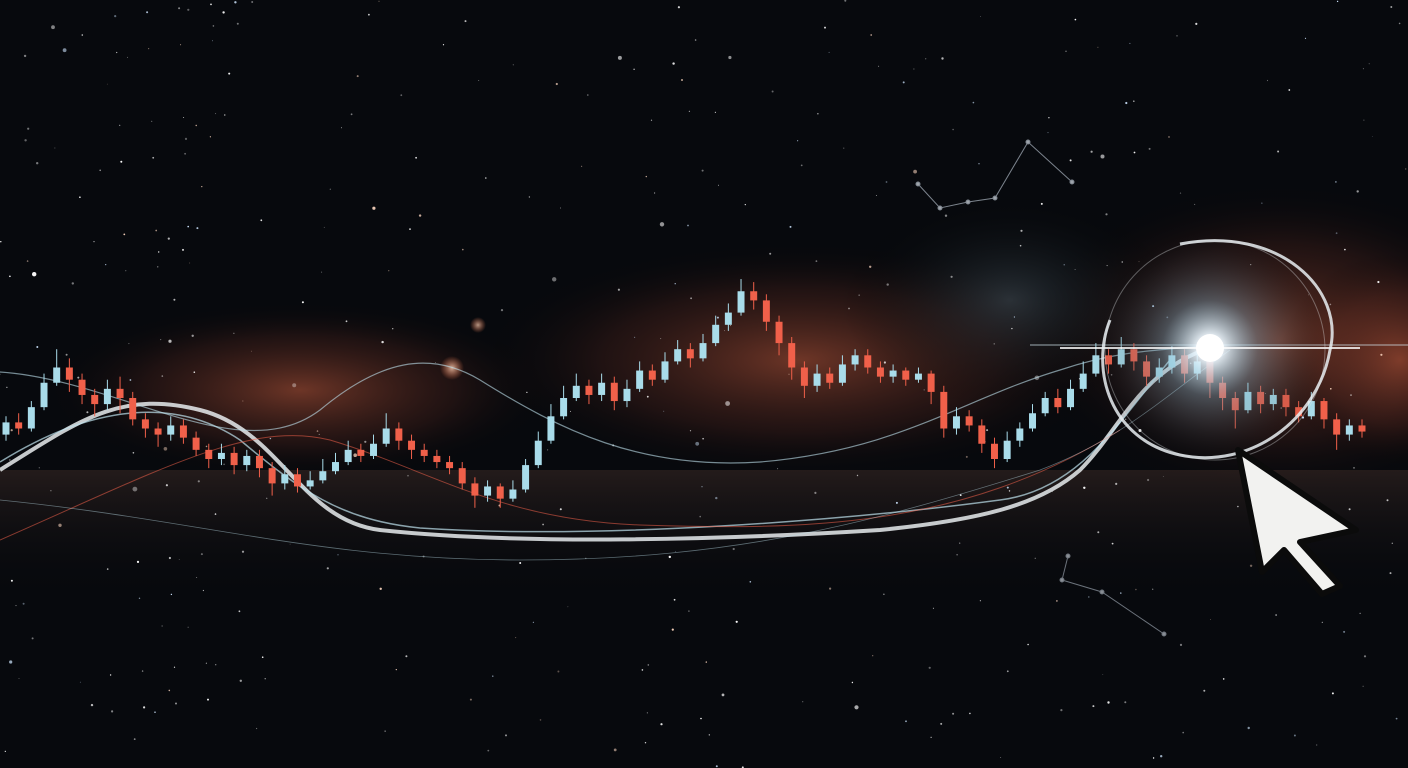  What do you see at coordinates (1113, 595) in the screenshot?
I see `constellation-icon` at bounding box center [1113, 595].